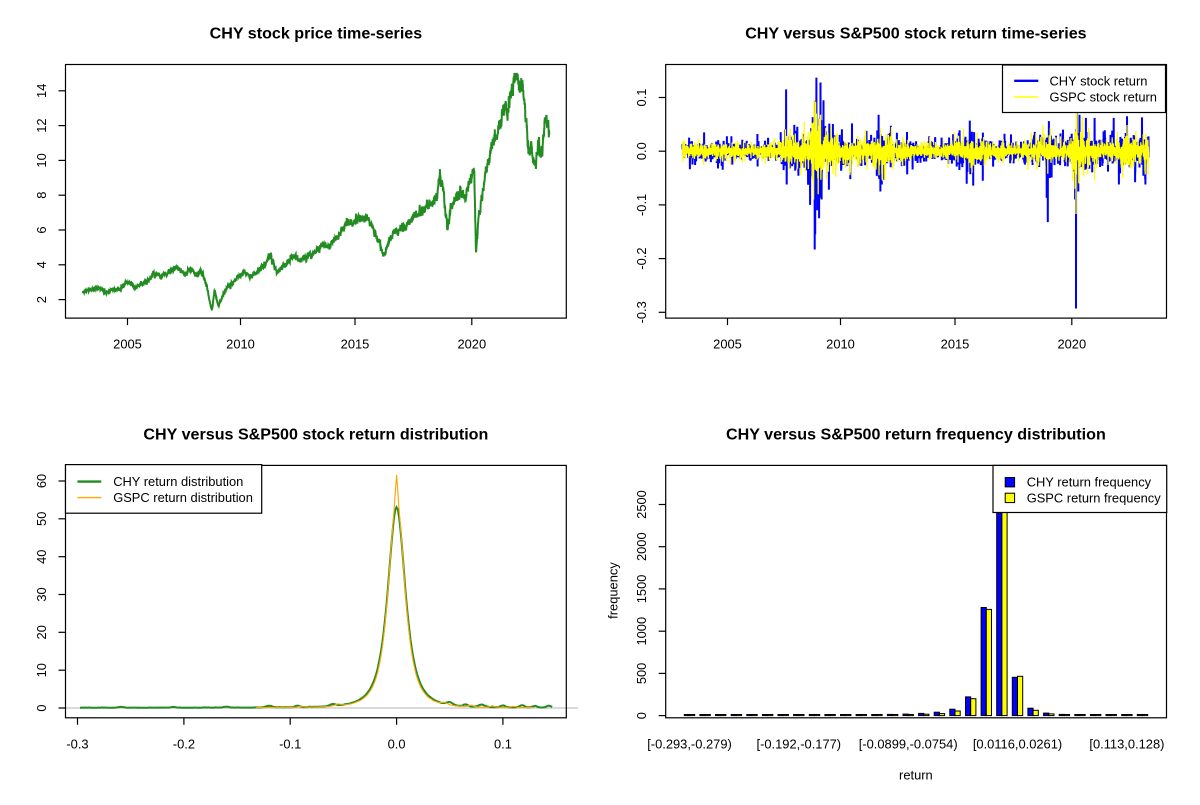  Describe the element at coordinates (799, 743) in the screenshot. I see `svg-text: [-0.192,-0.177)` at that location.